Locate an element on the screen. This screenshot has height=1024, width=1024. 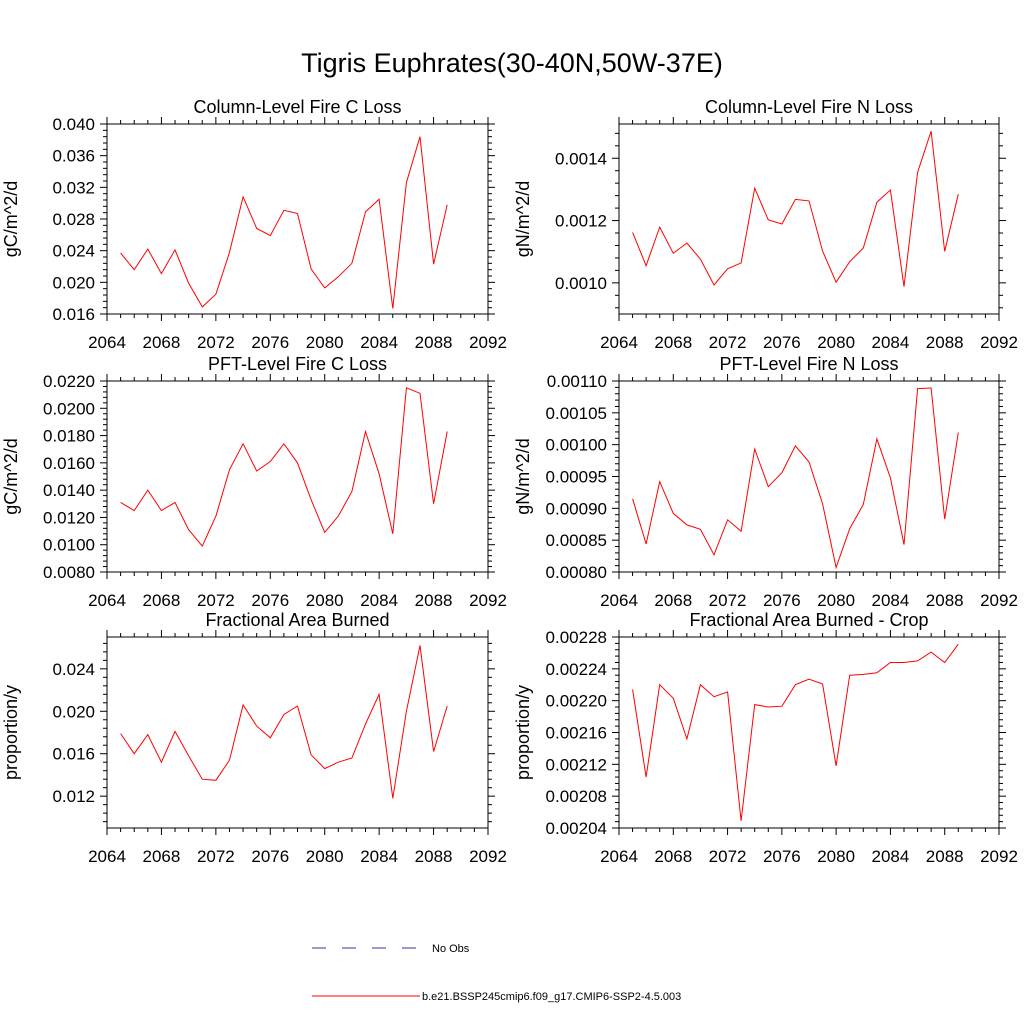
y-tick-label: 0.00110 is located at coordinates (577, 381).